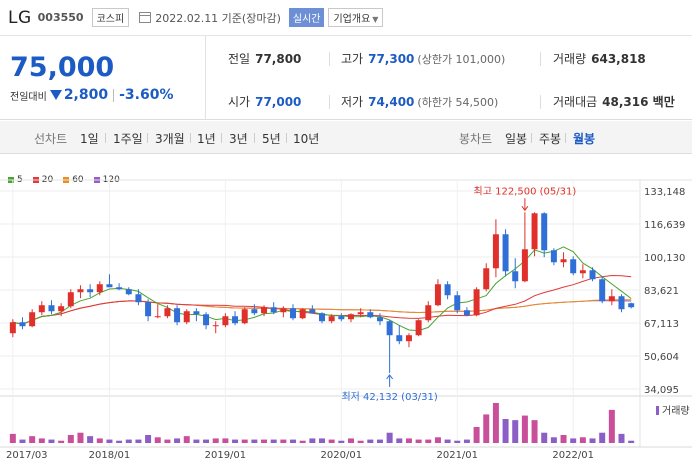 This screenshot has width=692, height=463. What do you see at coordinates (238, 139) in the screenshot?
I see `period-3y: 3년` at bounding box center [238, 139].